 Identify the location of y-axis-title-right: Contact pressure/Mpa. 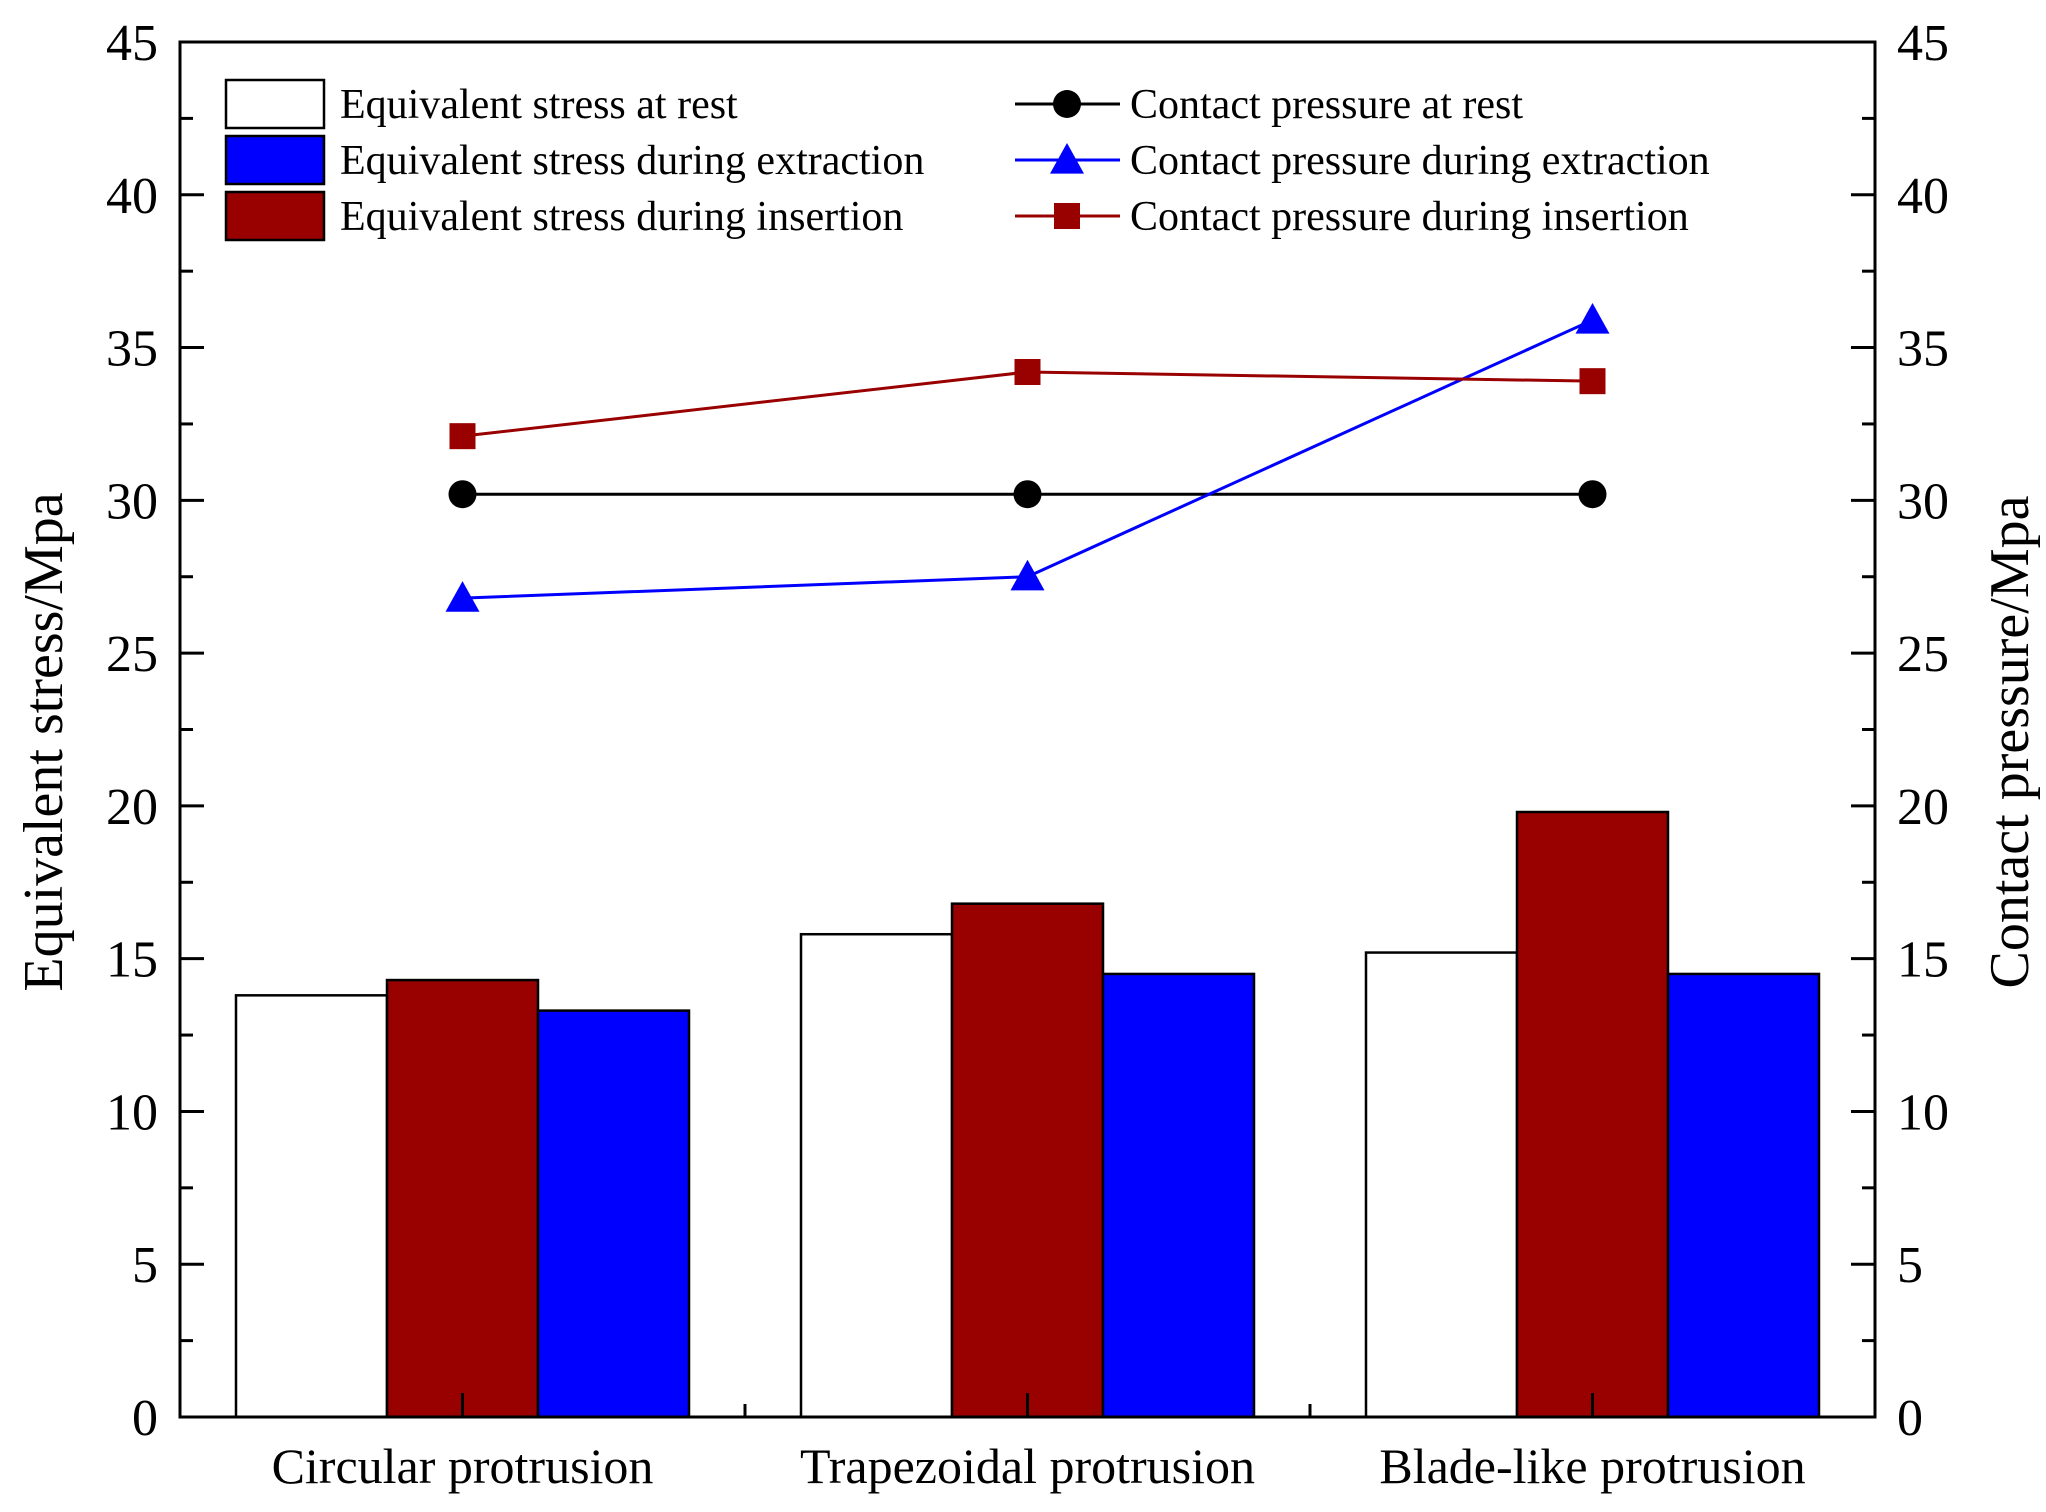
(2010, 741).